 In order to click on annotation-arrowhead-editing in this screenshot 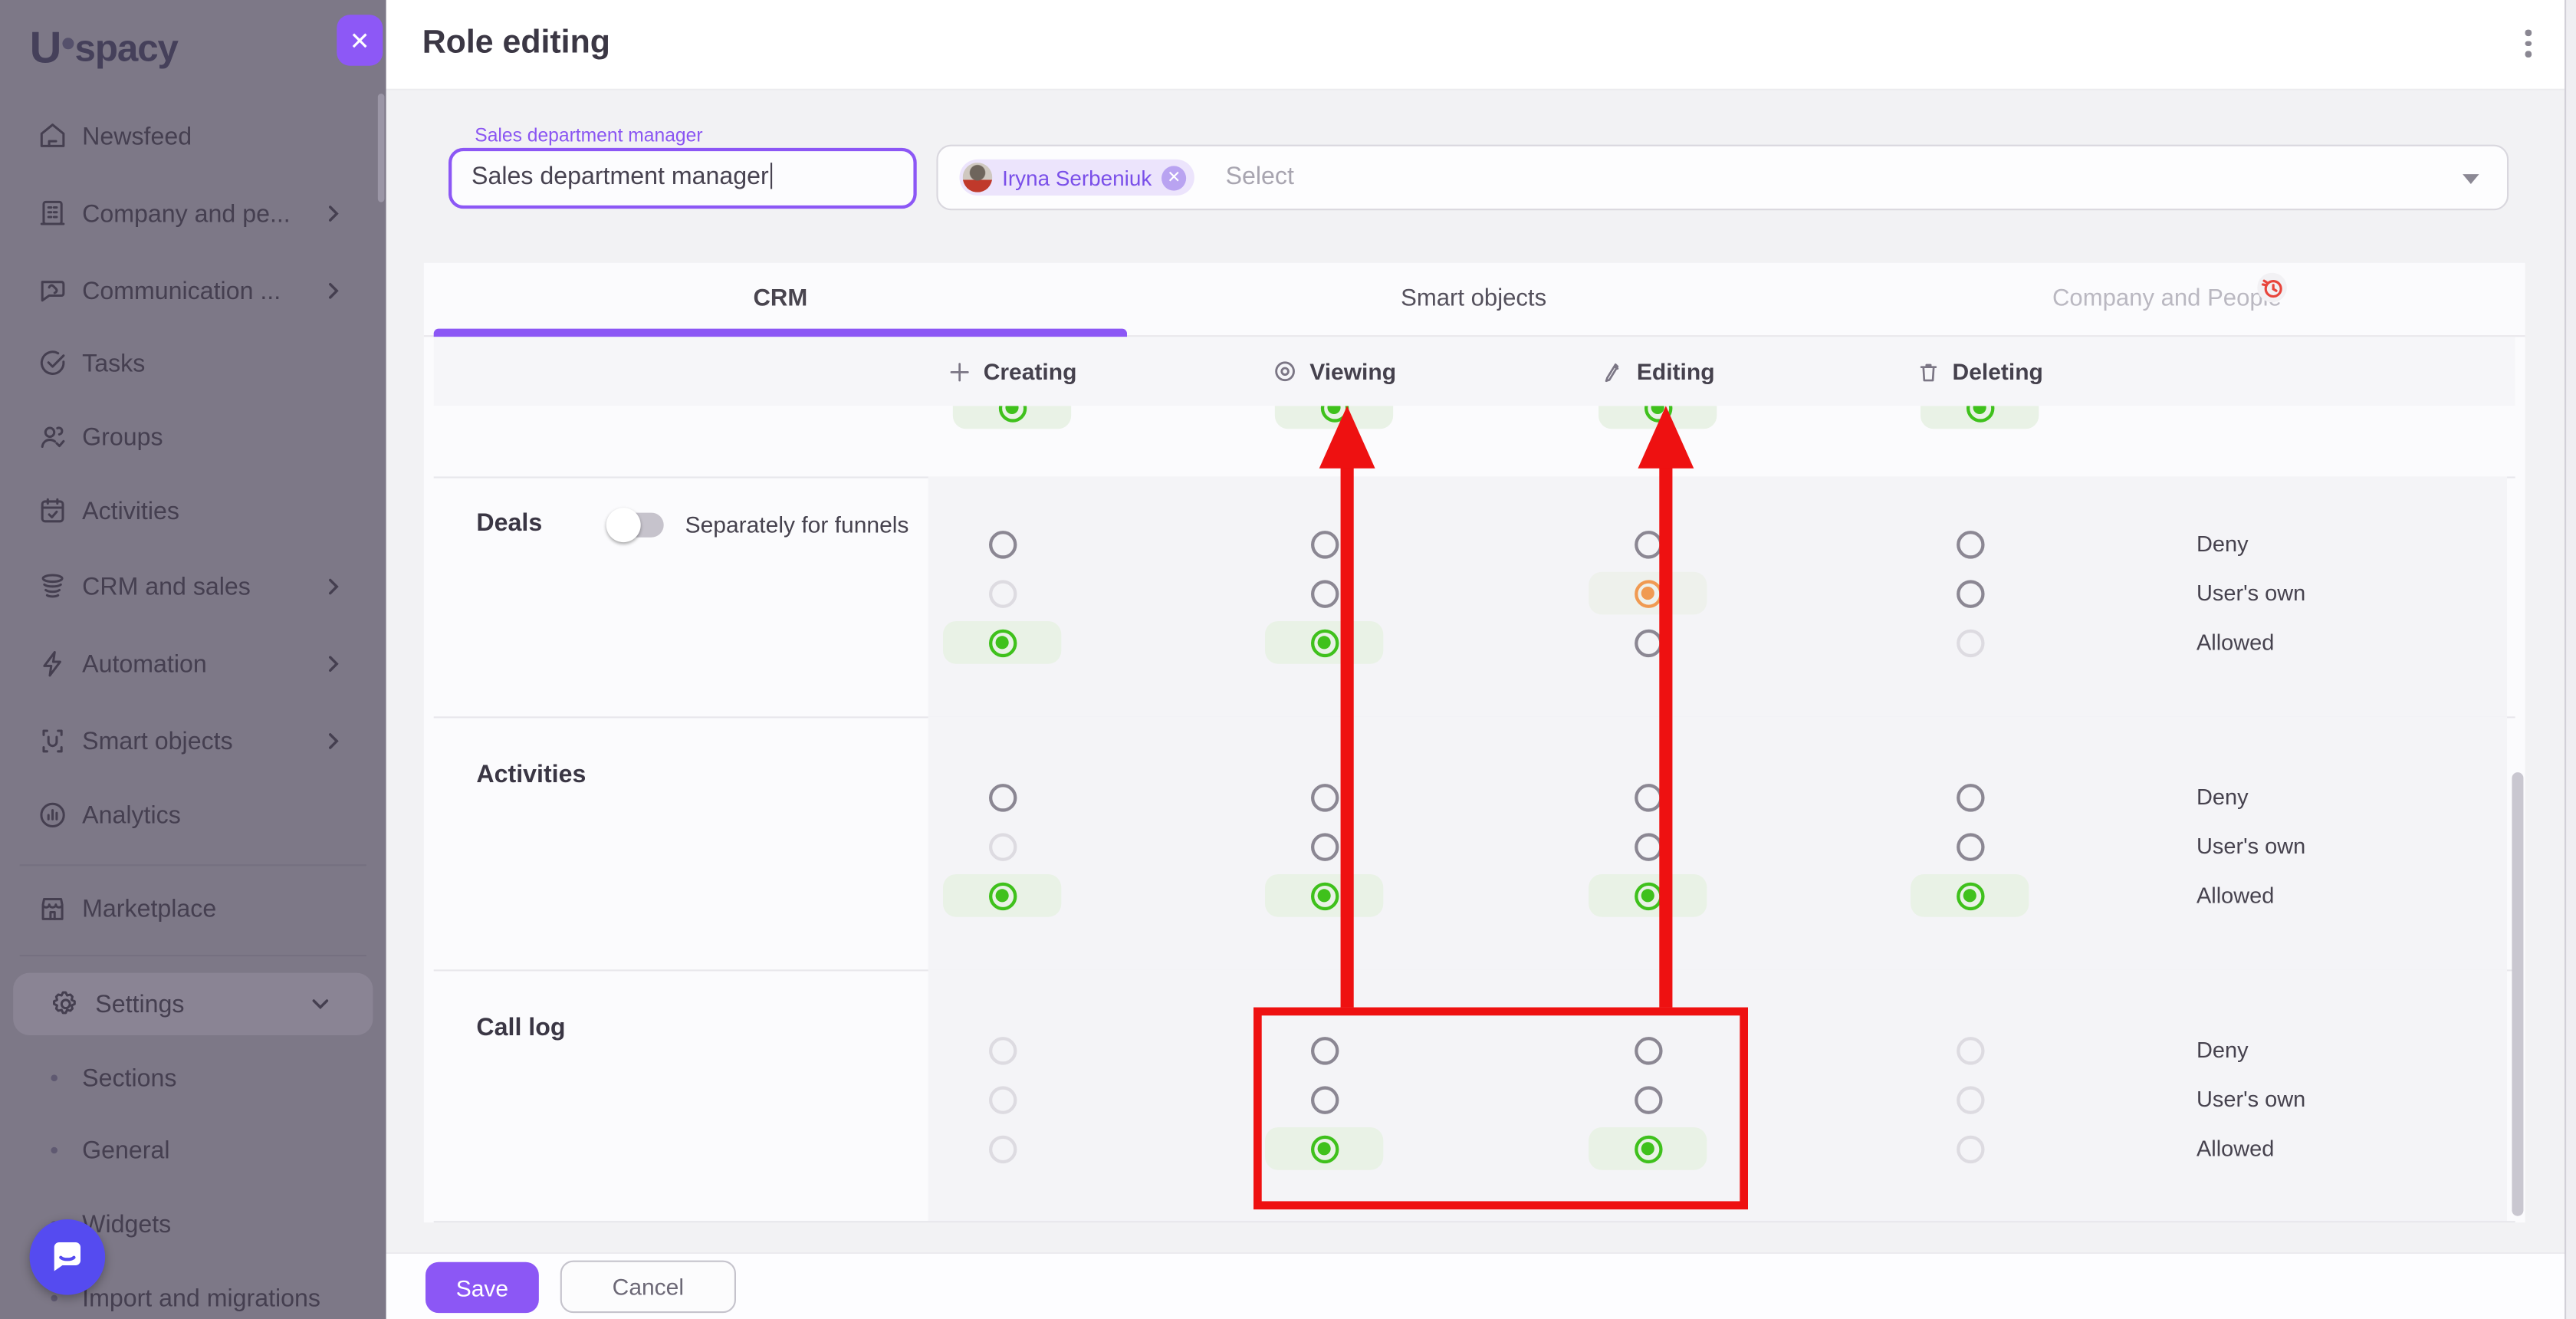, I will do `click(1666, 437)`.